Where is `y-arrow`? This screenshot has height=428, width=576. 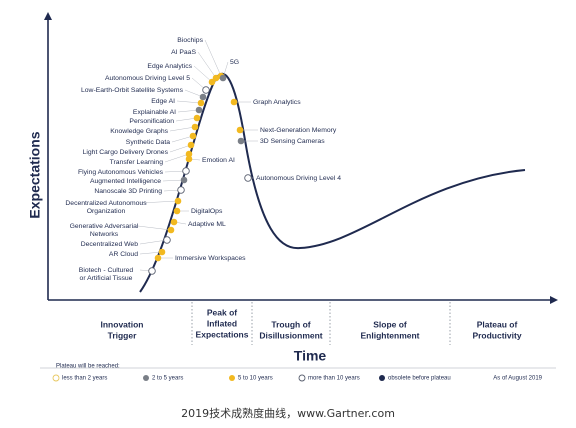
y-arrow is located at coordinates (48, 16).